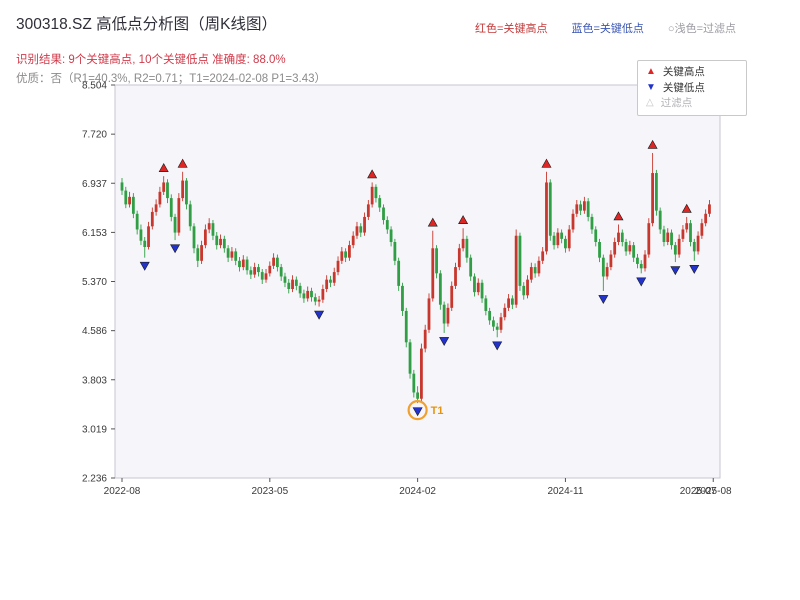 This screenshot has height=600, width=800. Describe the element at coordinates (698, 491) in the screenshot. I see `svg-text: 2025-07` at that location.